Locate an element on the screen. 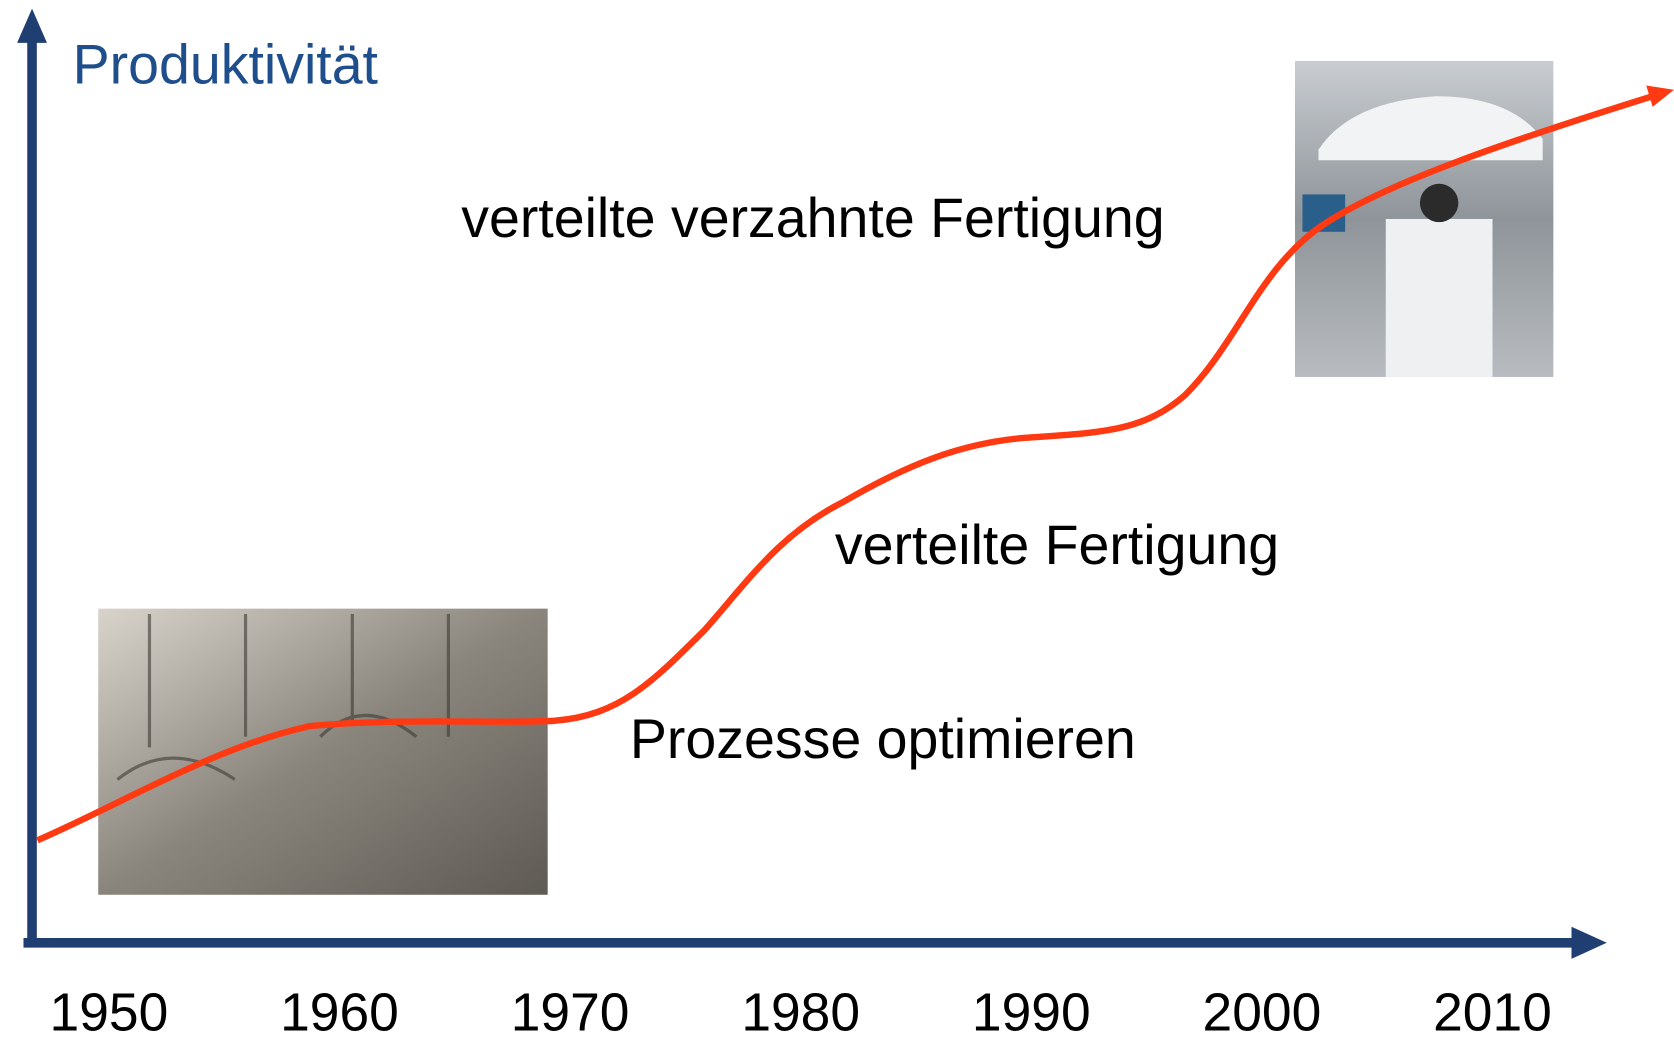 The image size is (1674, 1039). factory-photo-old-detail is located at coordinates (283, 697).